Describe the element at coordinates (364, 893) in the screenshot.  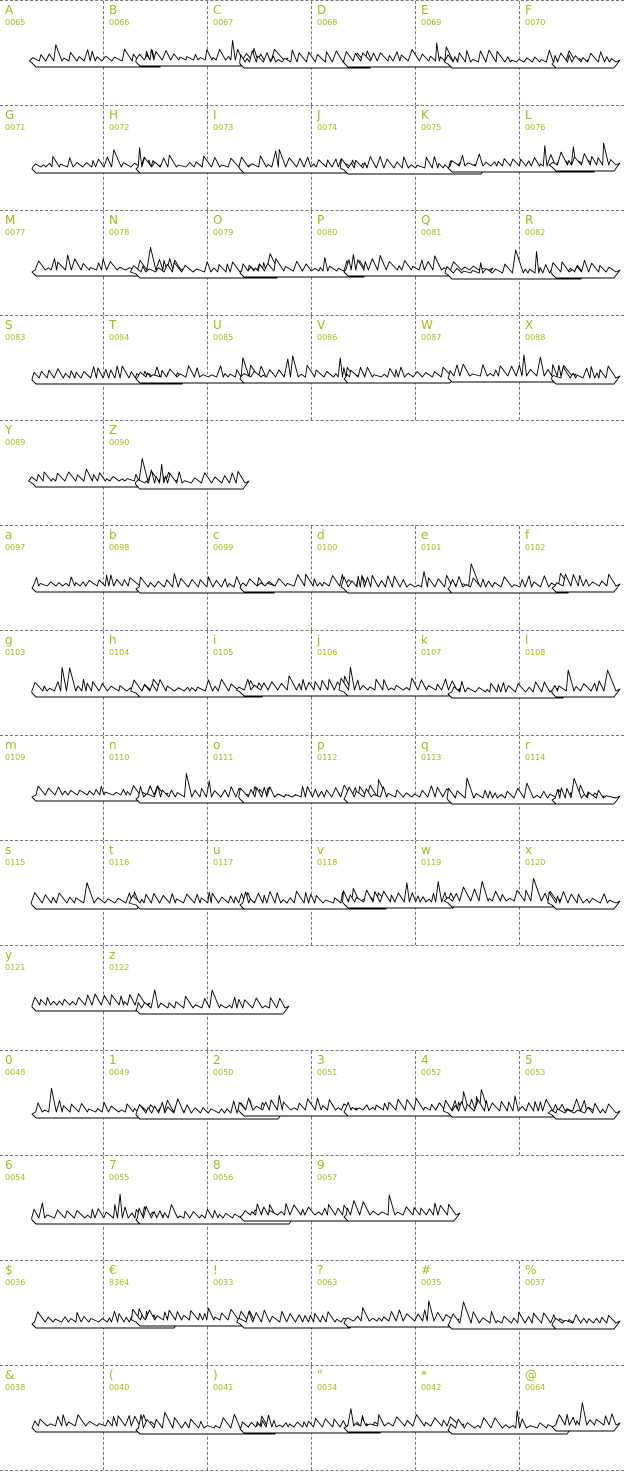
I see `glyph-cell: v 0118` at that location.